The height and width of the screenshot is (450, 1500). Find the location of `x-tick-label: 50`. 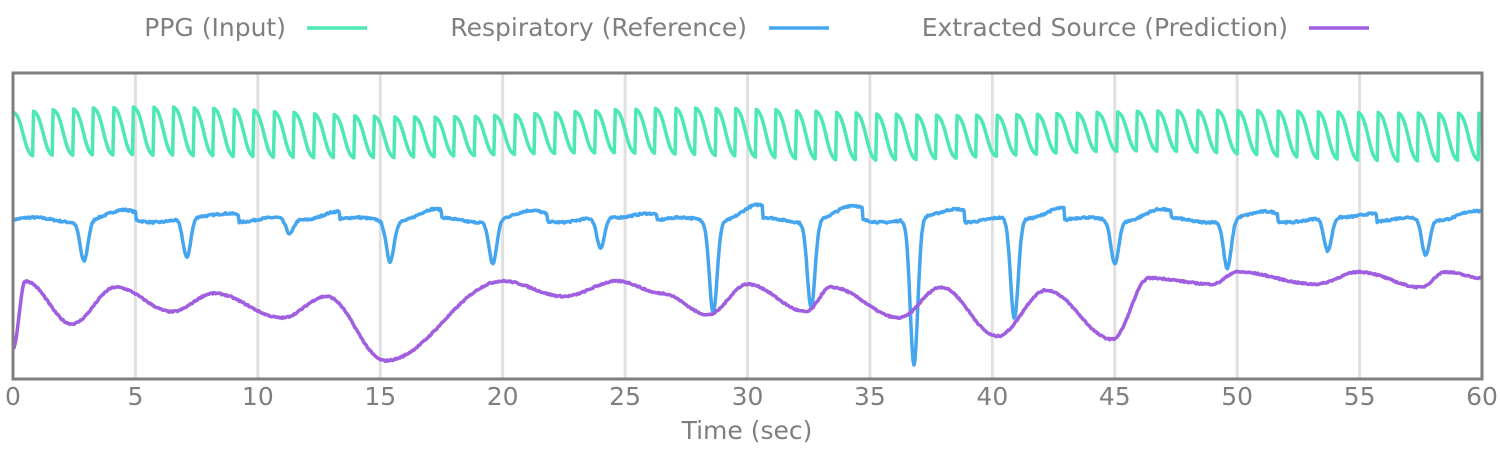

x-tick-label: 50 is located at coordinates (1237, 396).